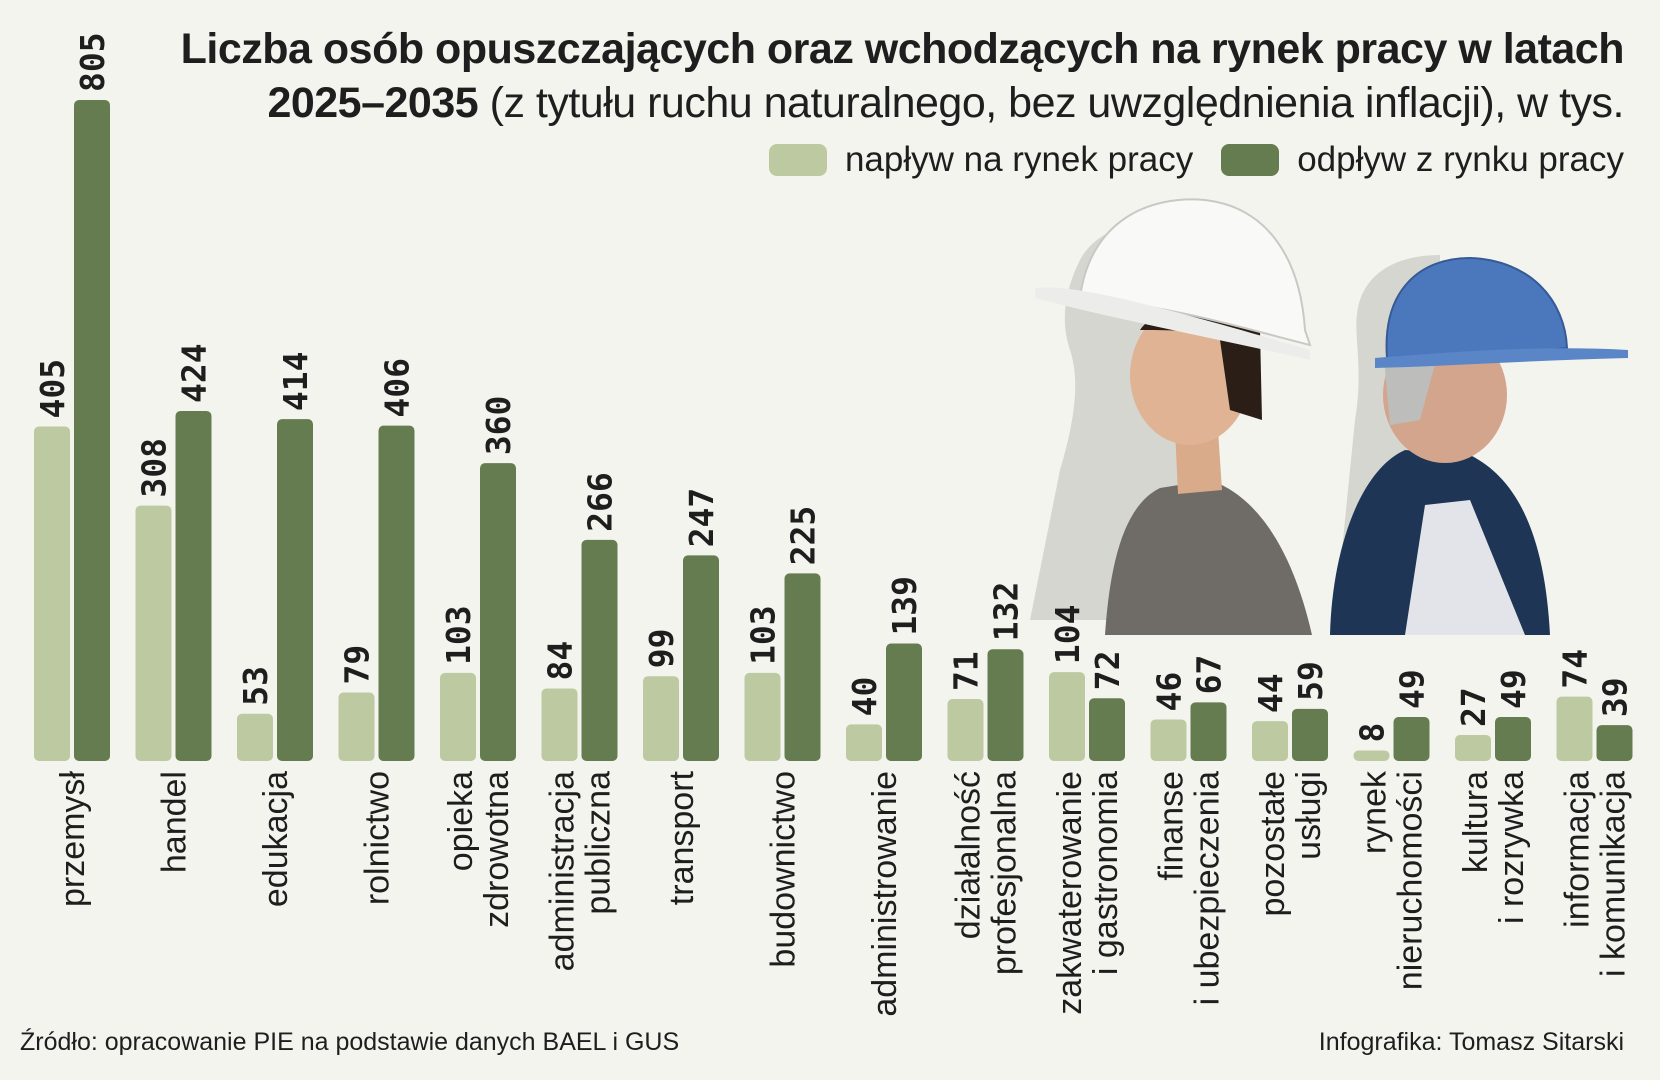 Image resolution: width=1660 pixels, height=1080 pixels. I want to click on data-label-inflow: 103, so click(458, 635).